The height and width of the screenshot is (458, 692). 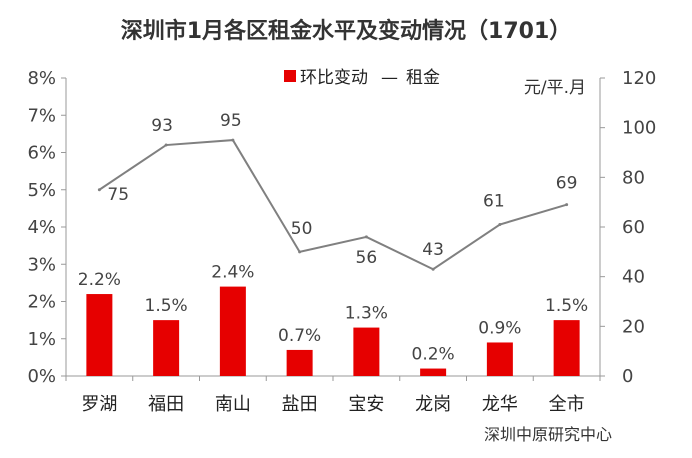 What do you see at coordinates (41, 153) in the screenshot?
I see `left-tick-label: 6%` at bounding box center [41, 153].